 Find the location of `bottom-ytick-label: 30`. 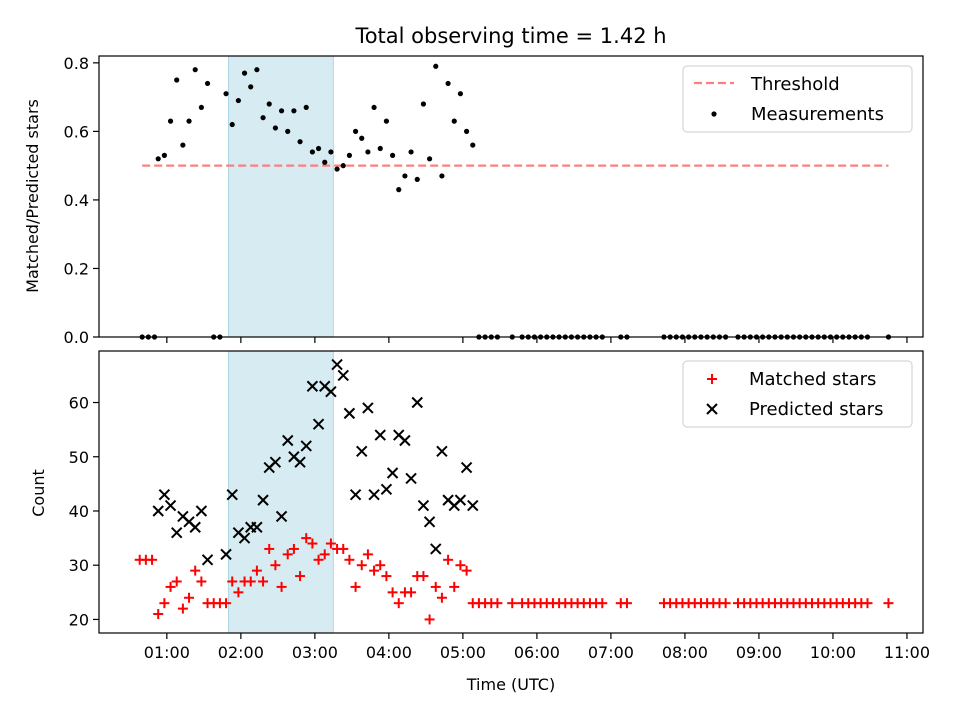

bottom-ytick-label: 30 is located at coordinates (79, 565).